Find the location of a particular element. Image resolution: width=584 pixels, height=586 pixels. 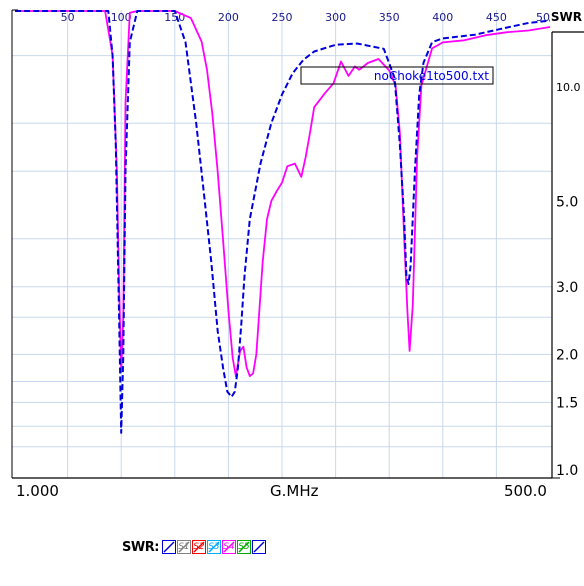

right-axis-ticks: 10.0 5.0 3.0 2.0 1.5 1.0 is located at coordinates (568, 280).